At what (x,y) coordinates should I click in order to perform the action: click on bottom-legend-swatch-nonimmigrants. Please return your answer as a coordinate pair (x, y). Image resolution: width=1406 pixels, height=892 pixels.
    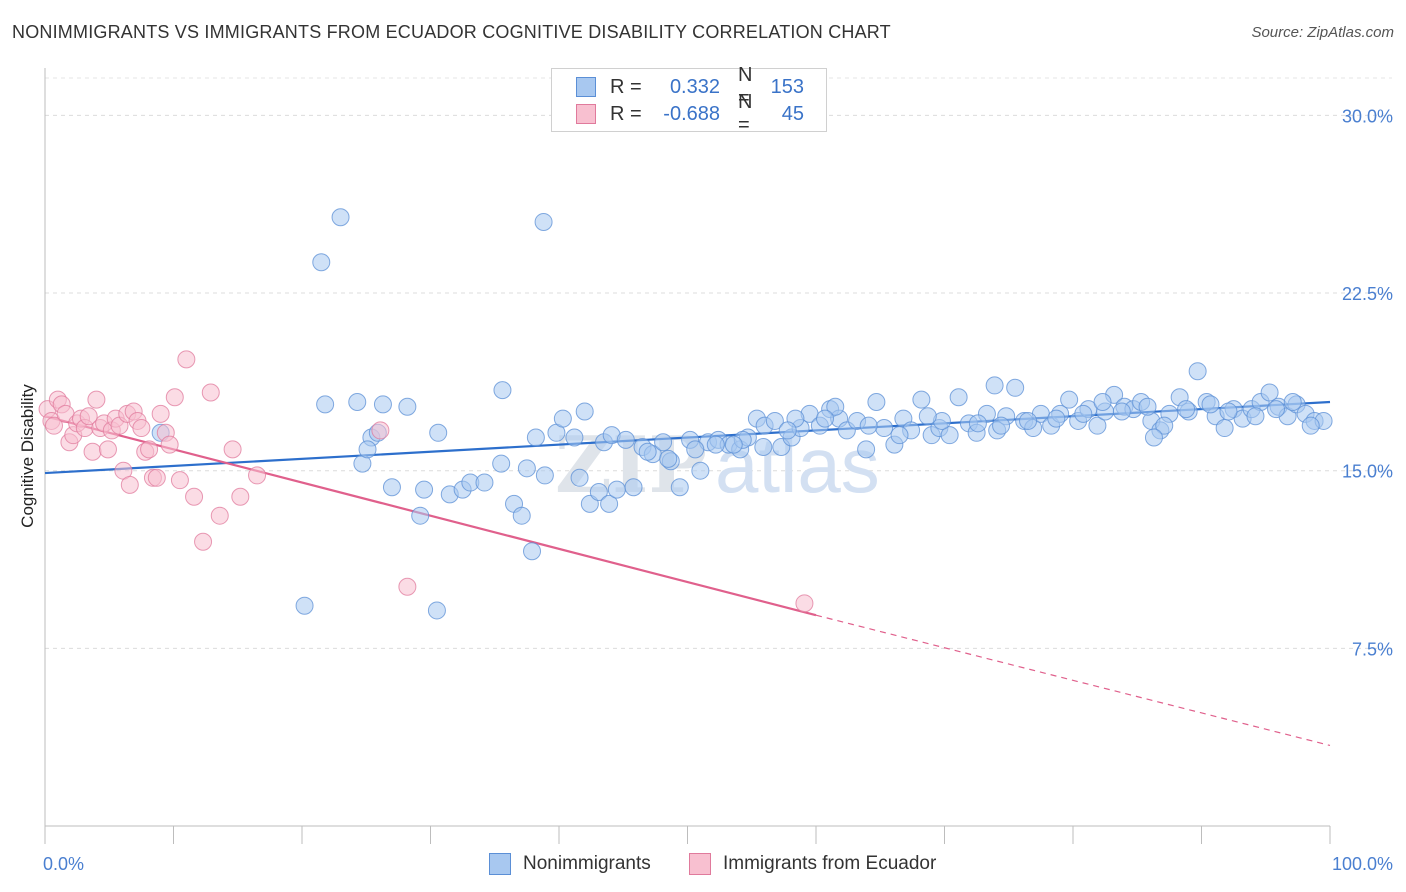
    Looking at the image, I should click on (500, 864).